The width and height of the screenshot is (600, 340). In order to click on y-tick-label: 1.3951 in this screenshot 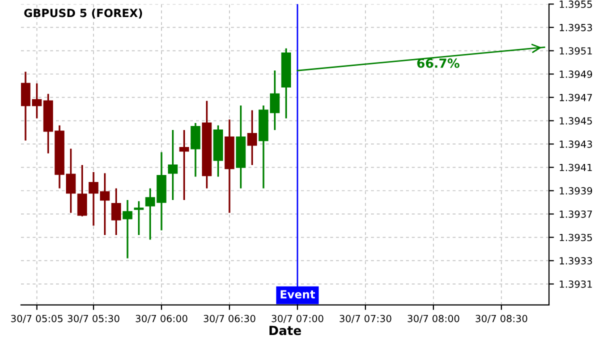, I will do `click(576, 51)`.